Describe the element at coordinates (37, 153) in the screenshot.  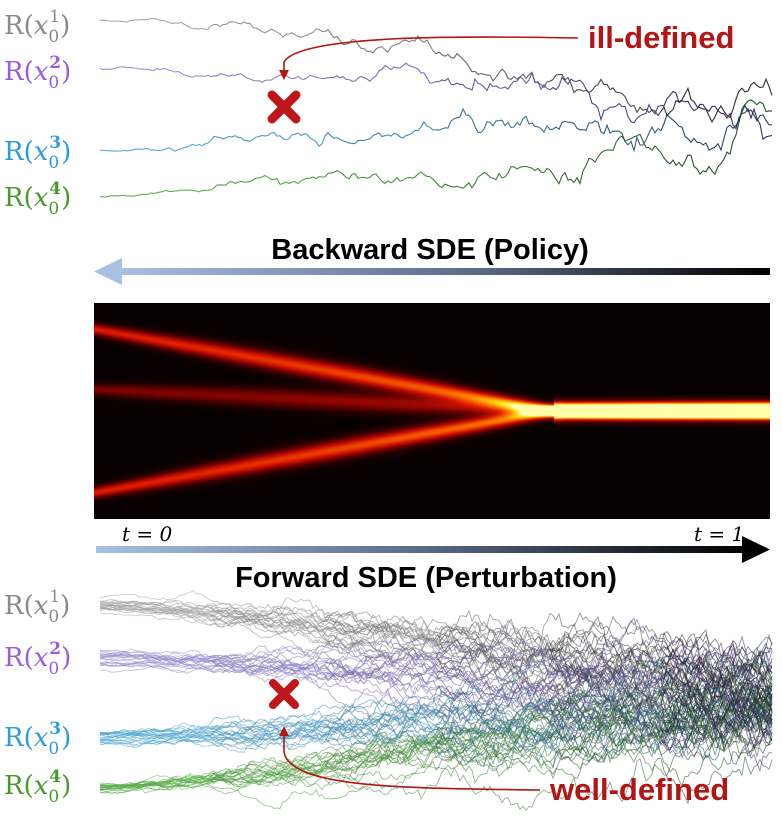
I see `top-label-x3: R(x03)` at that location.